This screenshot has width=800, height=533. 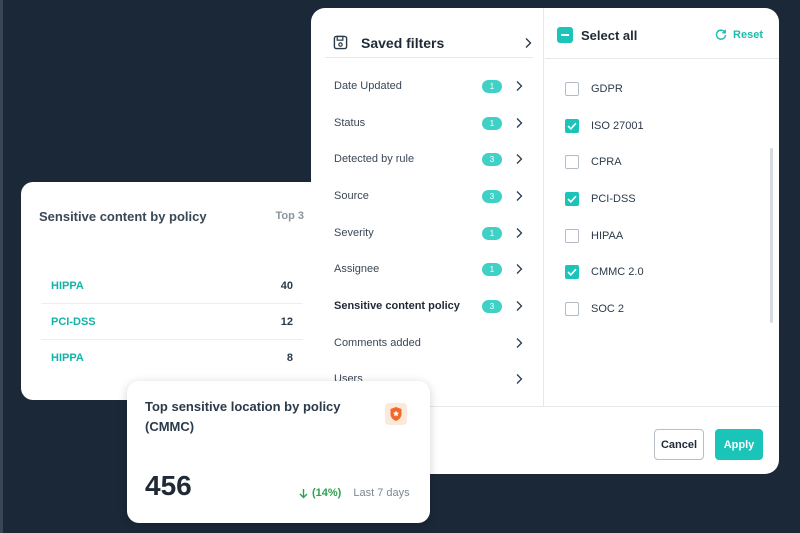 What do you see at coordinates (354, 233) in the screenshot?
I see `filter-category-label: Severity` at bounding box center [354, 233].